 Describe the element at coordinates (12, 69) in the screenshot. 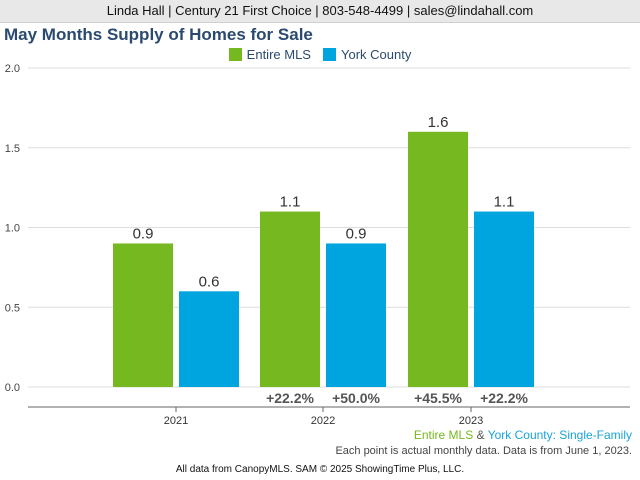

I see `y-tick-label: 2.0` at that location.